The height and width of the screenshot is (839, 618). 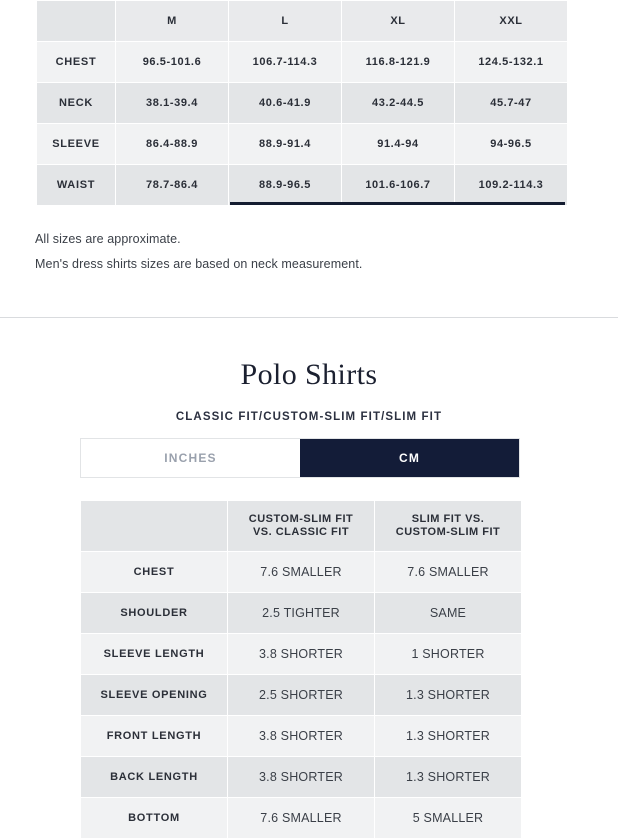 I want to click on column-header-m: M, so click(x=172, y=21).